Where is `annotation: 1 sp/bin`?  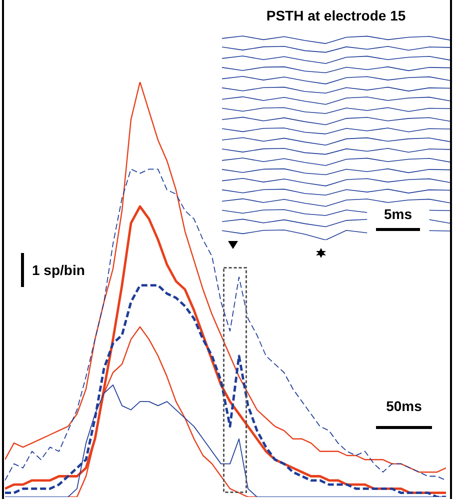
annotation: 1 sp/bin is located at coordinates (53, 270).